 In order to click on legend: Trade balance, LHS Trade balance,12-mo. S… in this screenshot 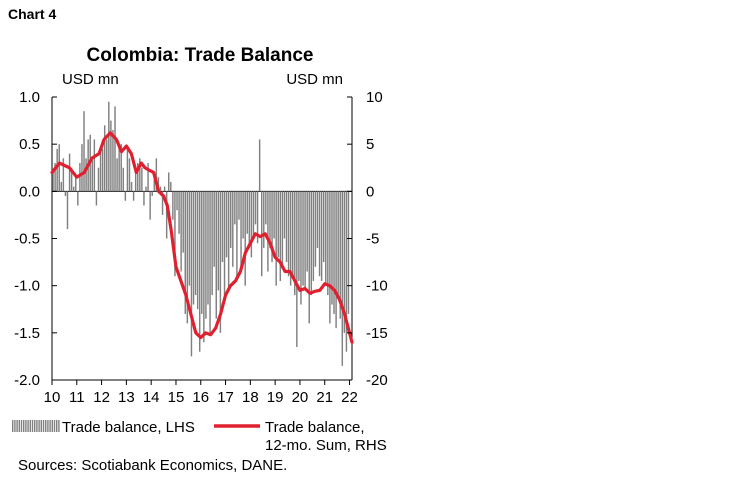, I will do `click(199, 436)`.